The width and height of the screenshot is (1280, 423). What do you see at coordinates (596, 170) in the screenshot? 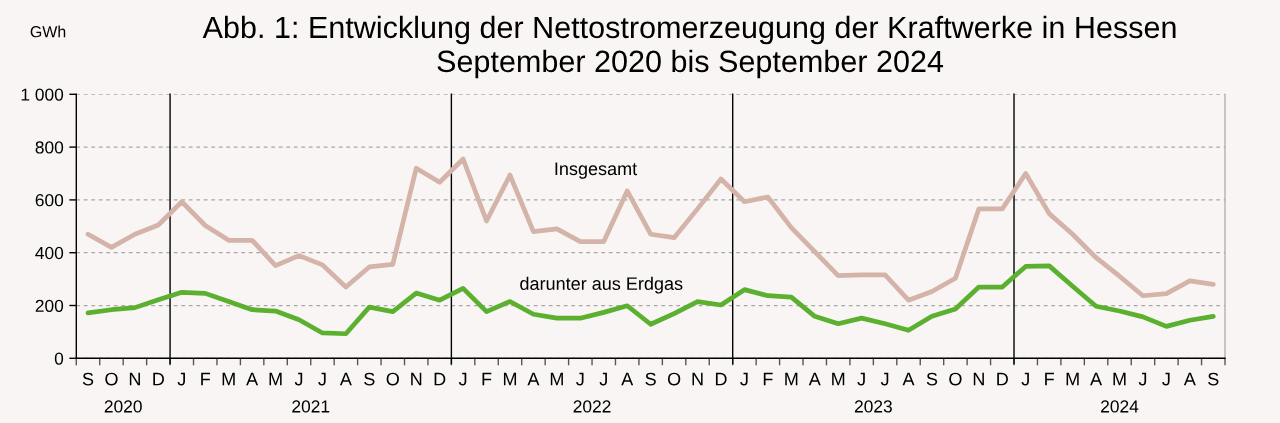
I see `series-label: Insgesamt` at bounding box center [596, 170].